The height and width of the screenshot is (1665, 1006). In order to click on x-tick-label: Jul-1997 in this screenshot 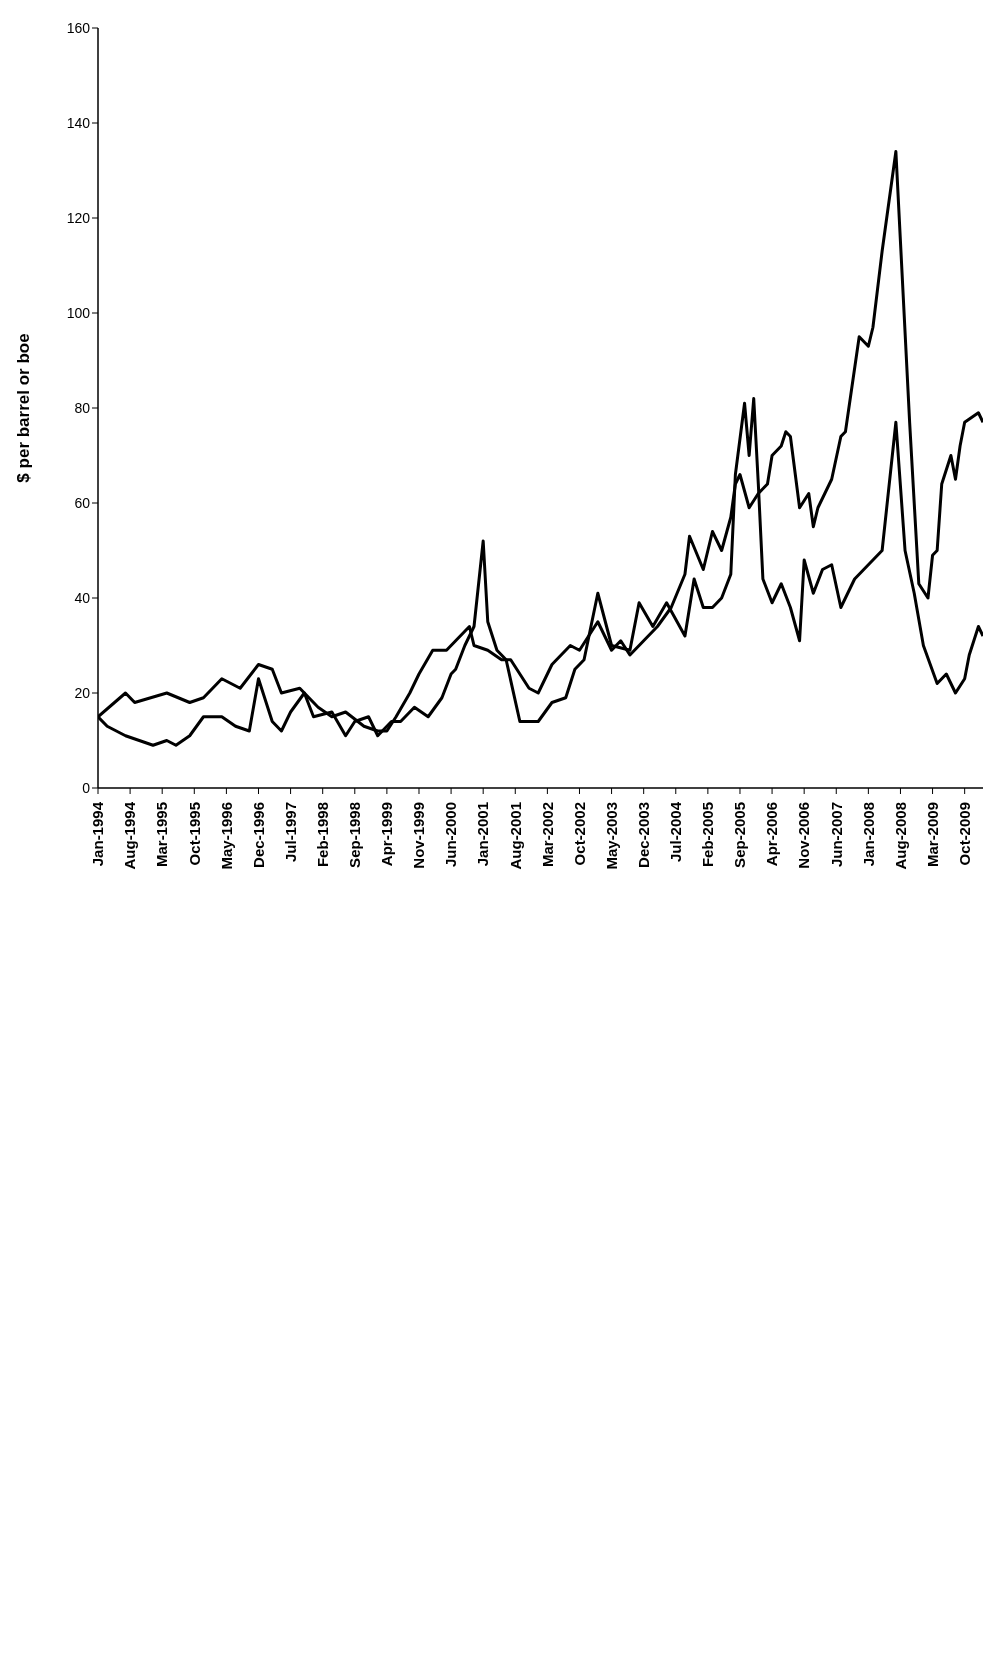, I will do `click(290, 832)`.